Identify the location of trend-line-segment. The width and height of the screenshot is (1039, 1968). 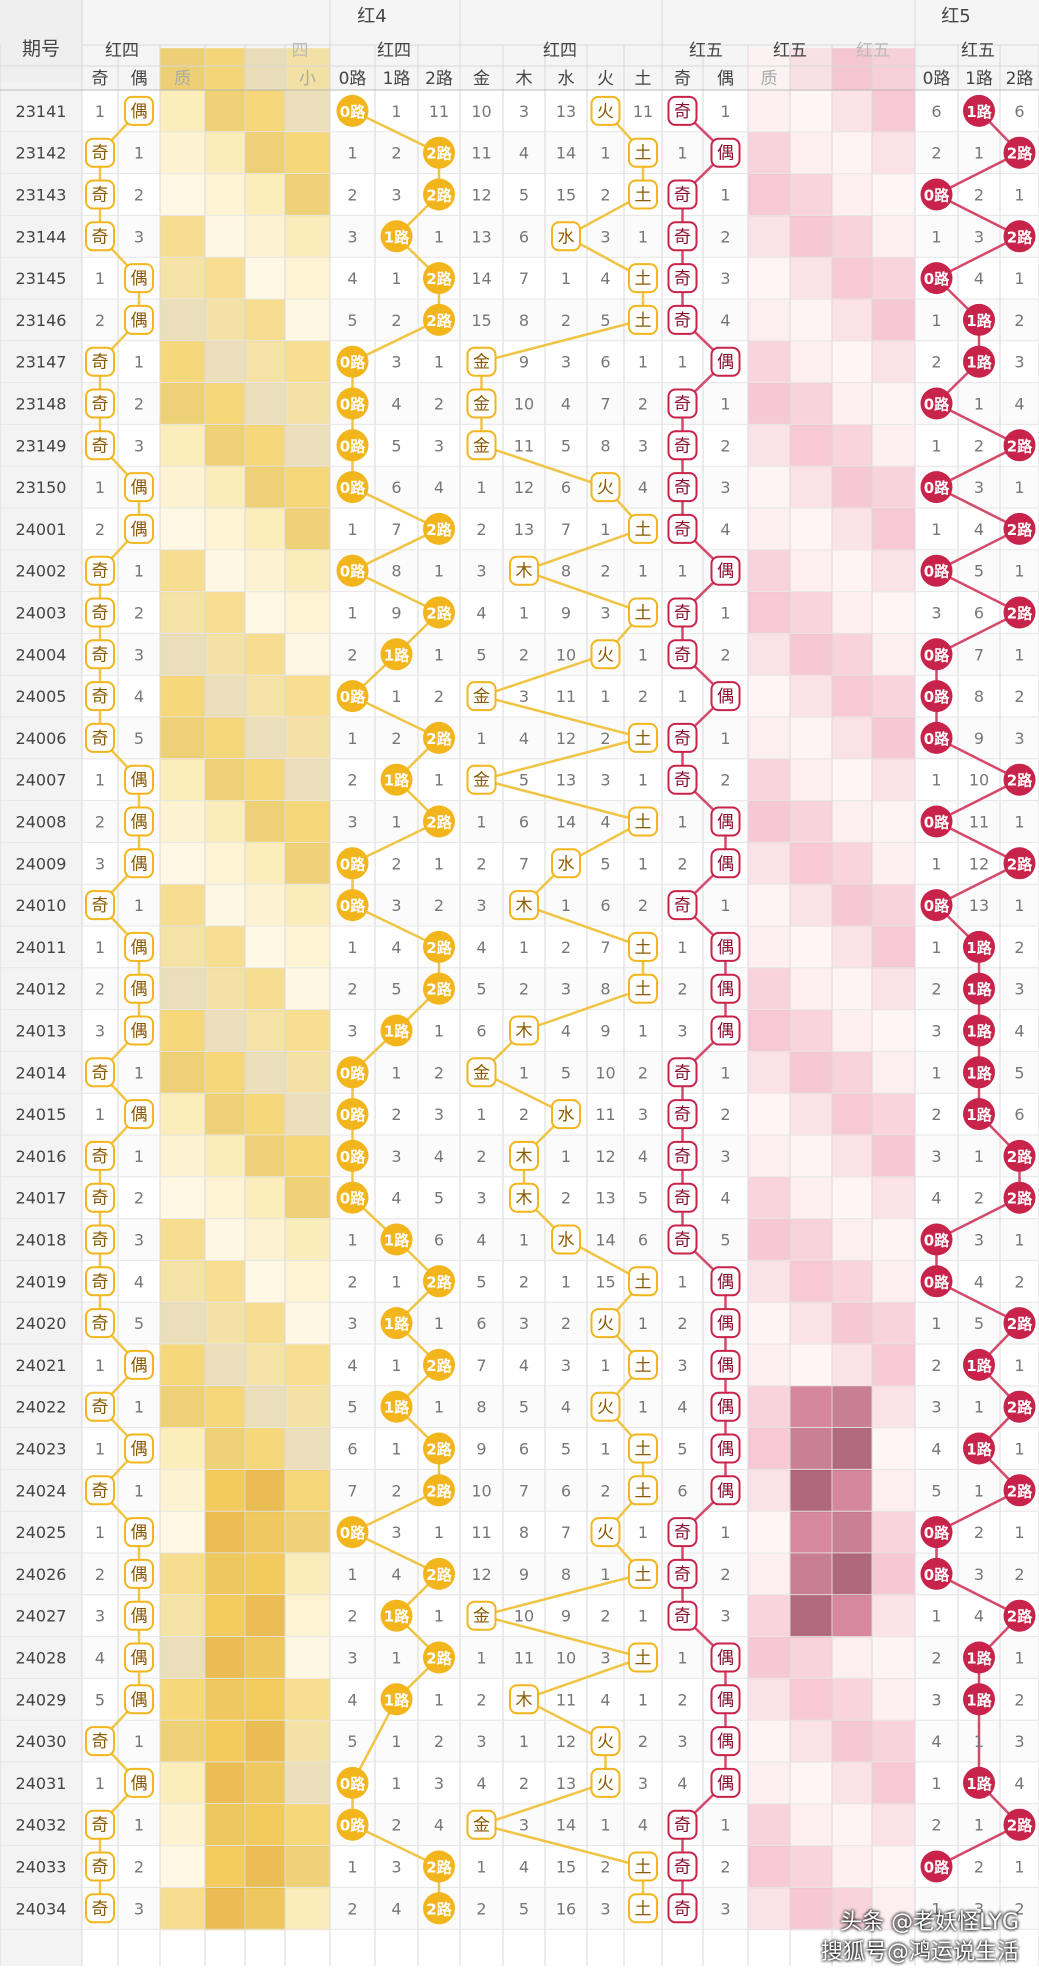
(583, 926).